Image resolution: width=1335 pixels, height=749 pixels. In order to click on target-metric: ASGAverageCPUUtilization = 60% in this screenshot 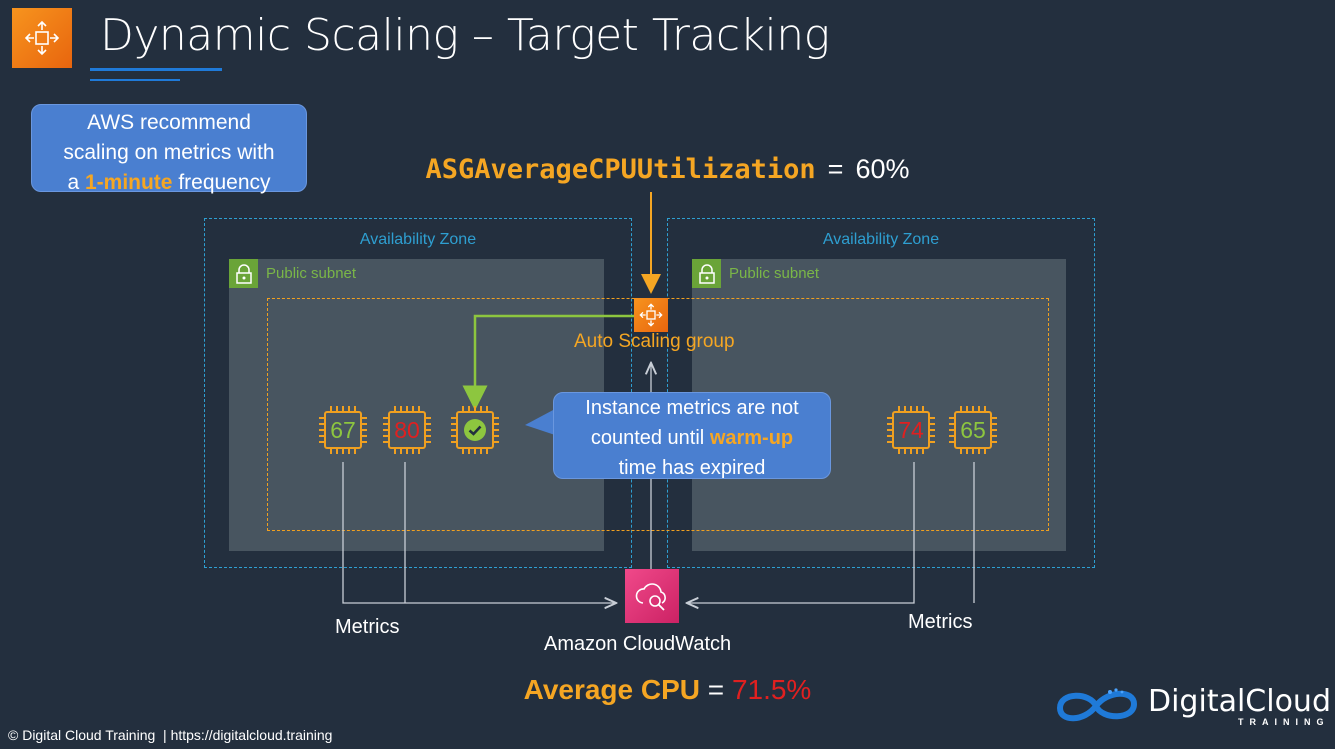, I will do `click(667, 169)`.